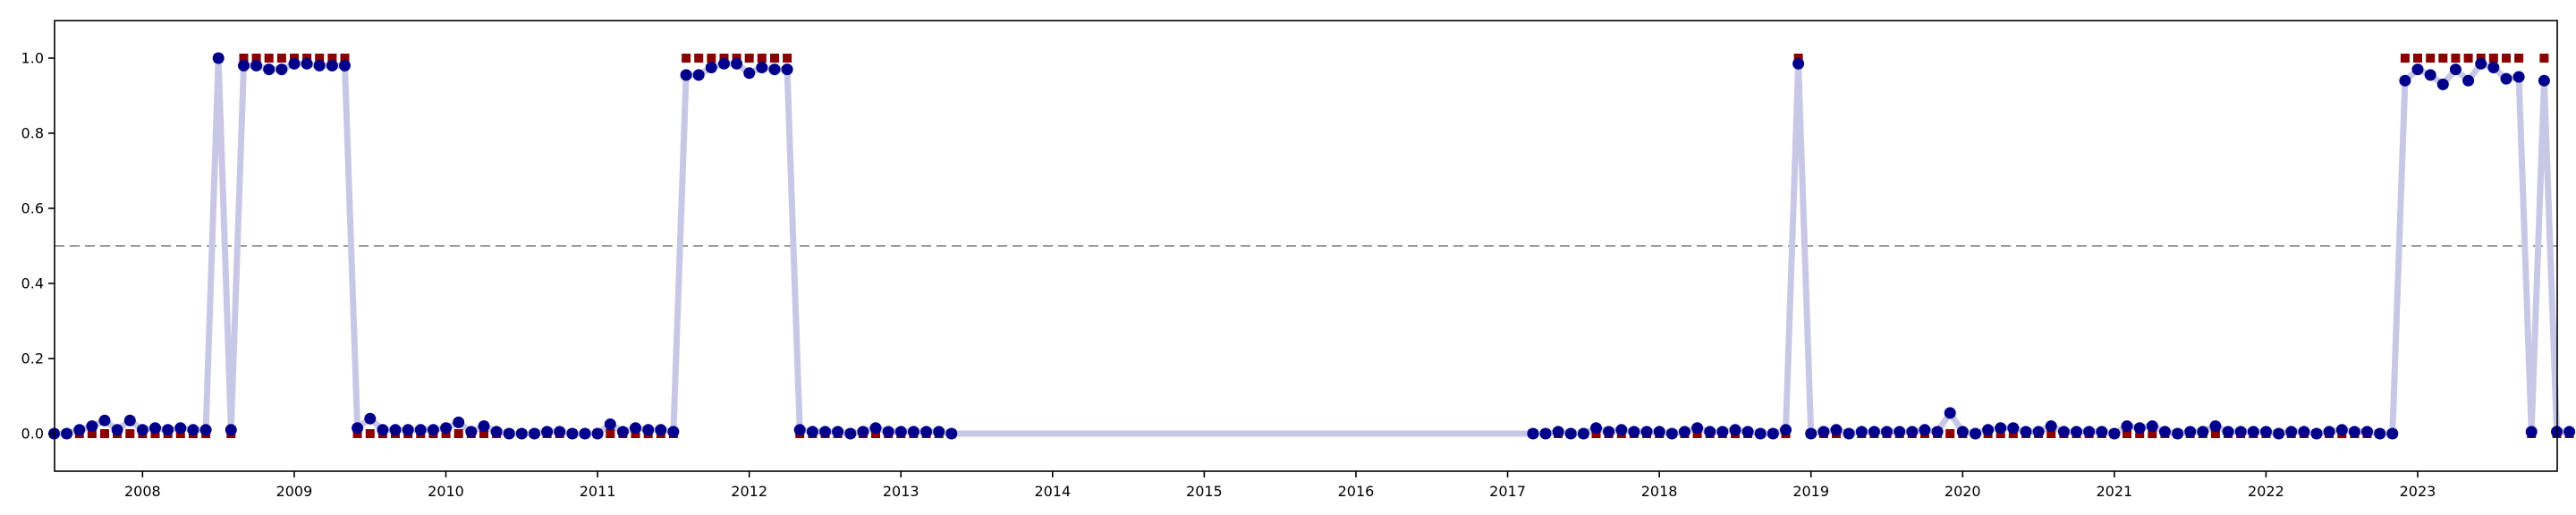 The width and height of the screenshot is (2576, 515). I want to click on y-tick-label: 0.8, so click(32, 133).